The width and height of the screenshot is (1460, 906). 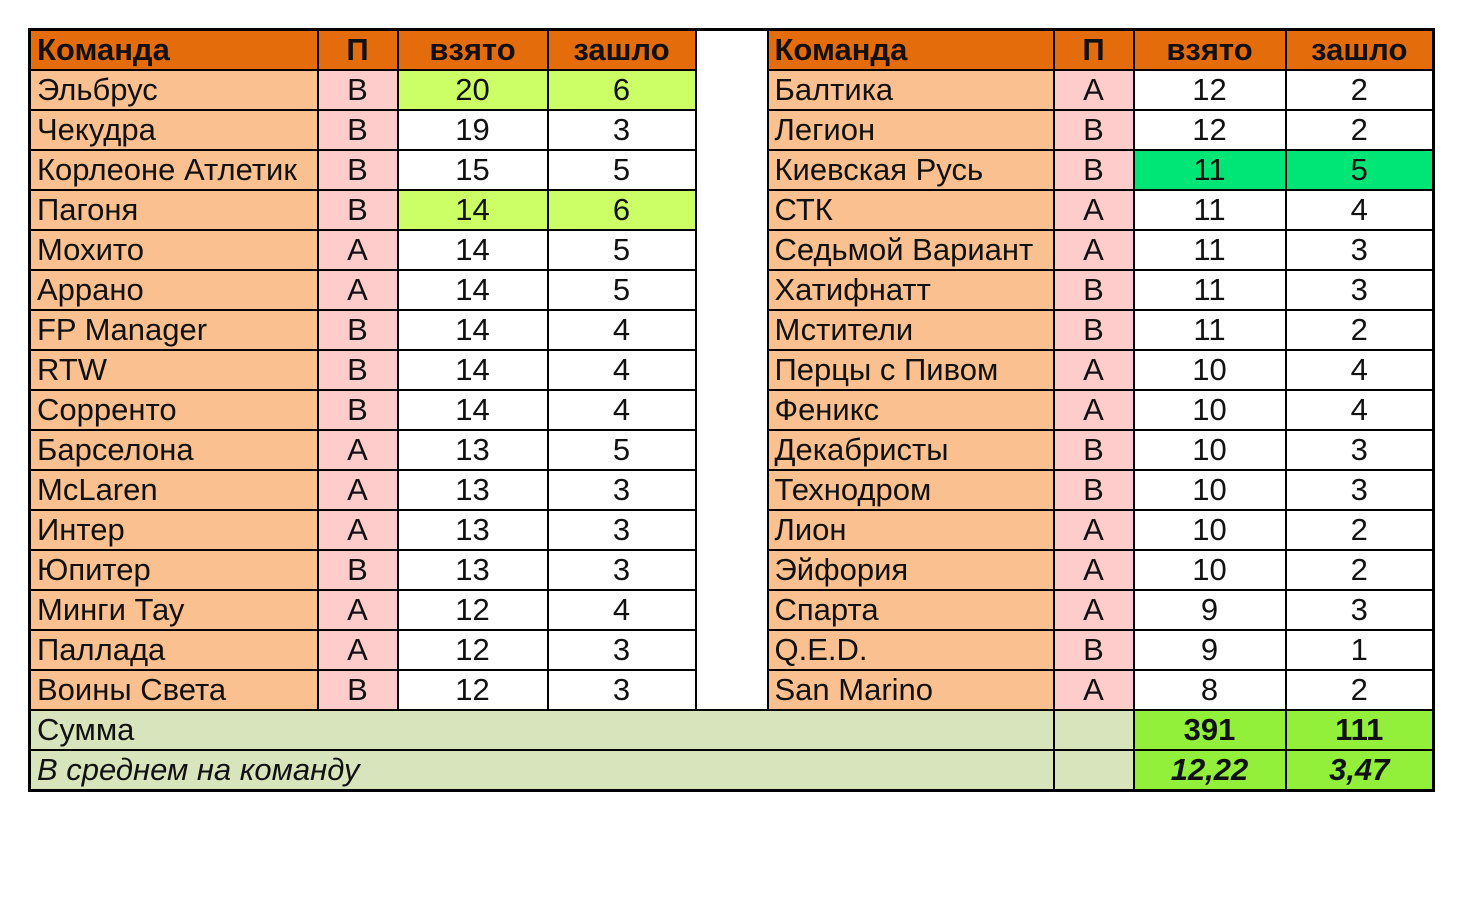 What do you see at coordinates (910, 490) in the screenshot?
I see `team-name-right: Технодром` at bounding box center [910, 490].